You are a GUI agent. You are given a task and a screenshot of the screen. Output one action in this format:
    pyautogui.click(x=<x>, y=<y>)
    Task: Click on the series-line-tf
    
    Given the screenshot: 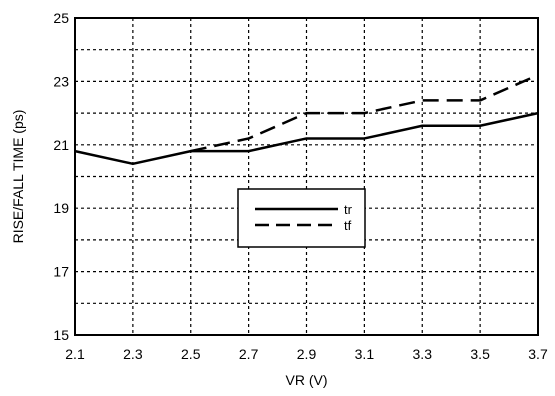 What is the action you would take?
    pyautogui.click(x=364, y=113)
    